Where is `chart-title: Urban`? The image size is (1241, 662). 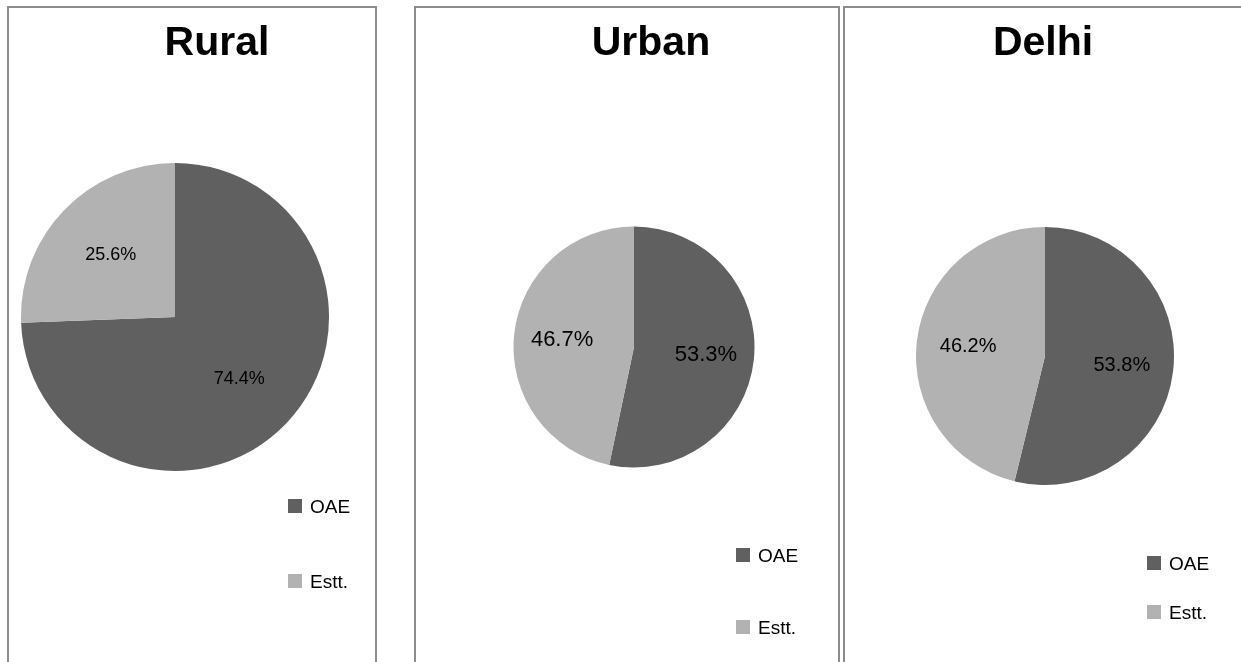 chart-title: Urban is located at coordinates (651, 41).